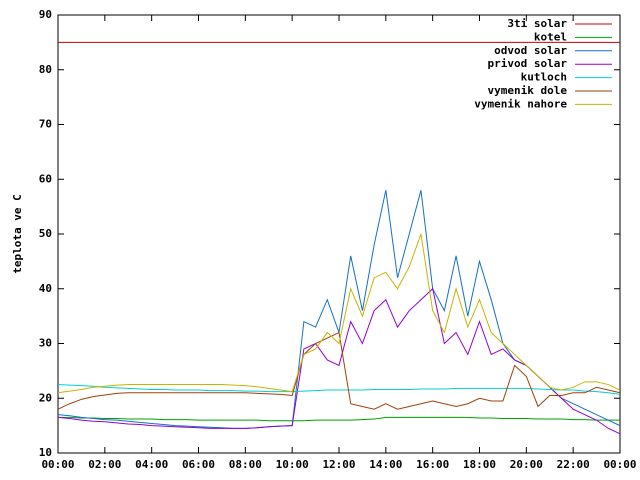  I want to click on legend-label: privod solar, so click(528, 63).